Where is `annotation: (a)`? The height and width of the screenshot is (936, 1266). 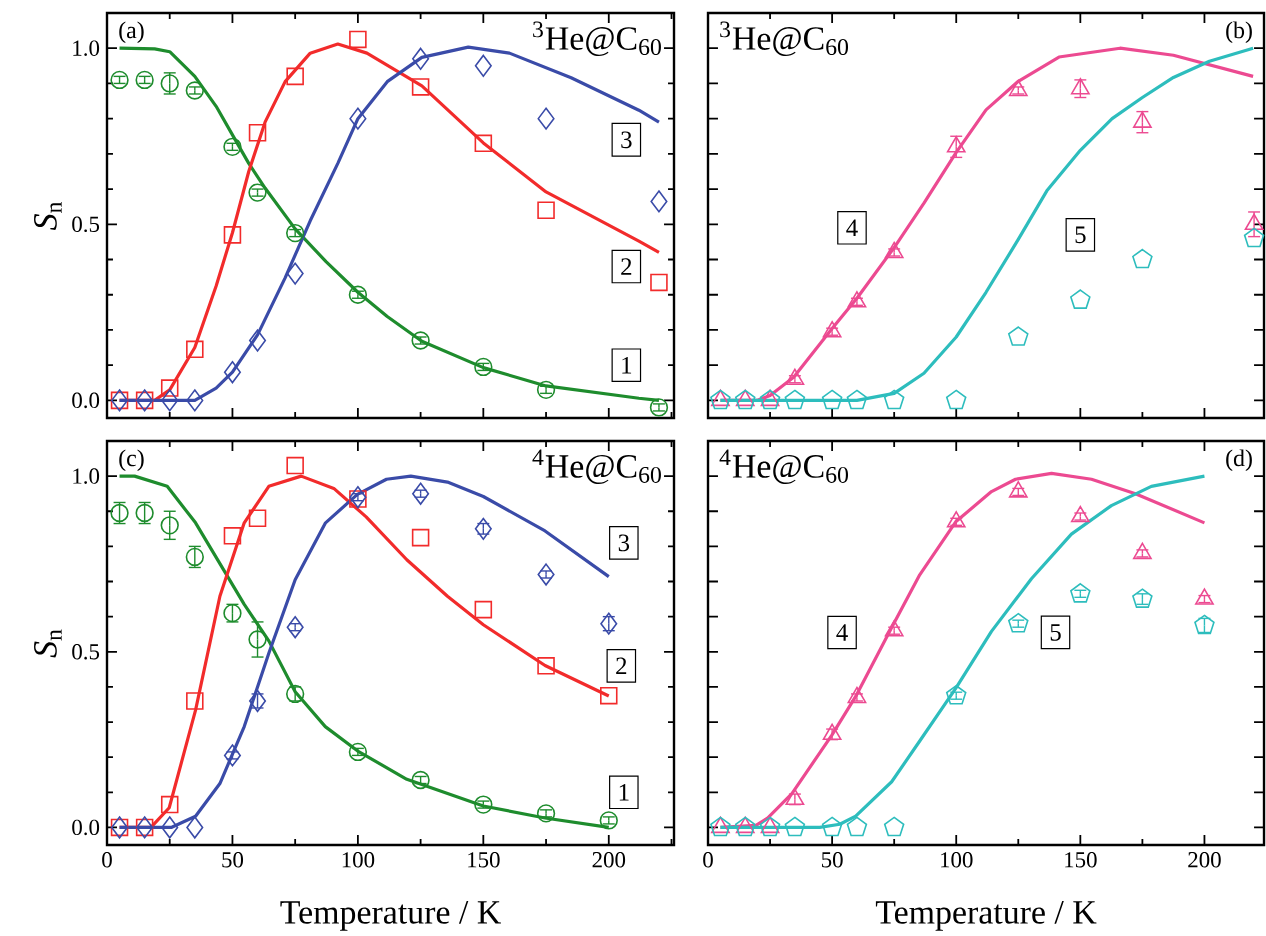 annotation: (a) is located at coordinates (131, 32).